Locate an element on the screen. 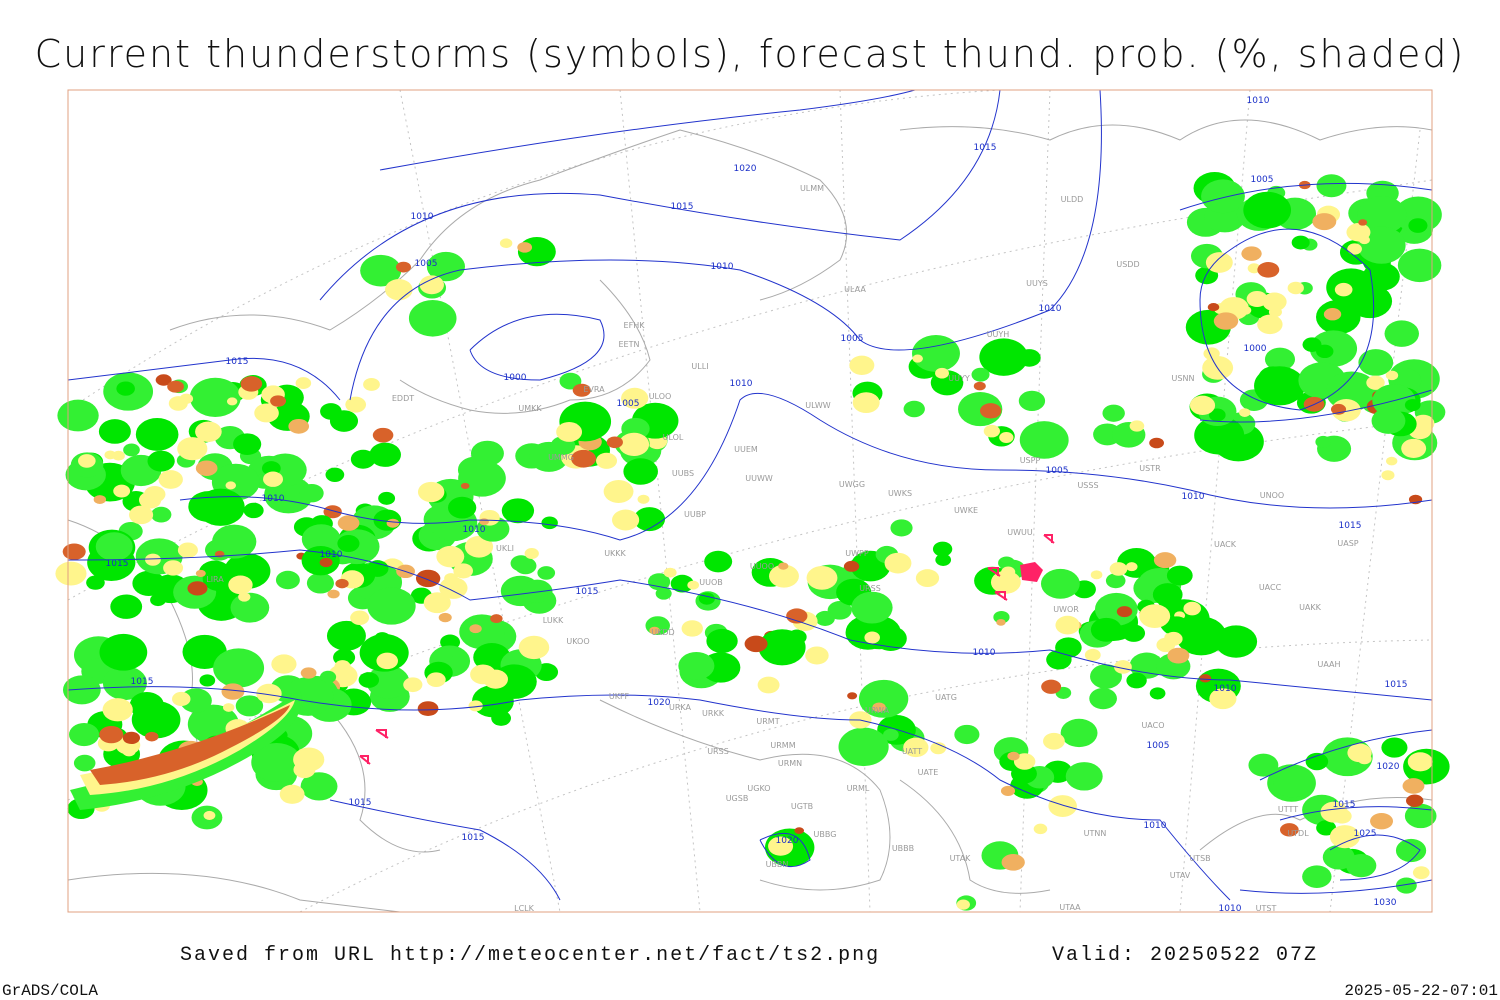  station-label: UUBS is located at coordinates (683, 473).